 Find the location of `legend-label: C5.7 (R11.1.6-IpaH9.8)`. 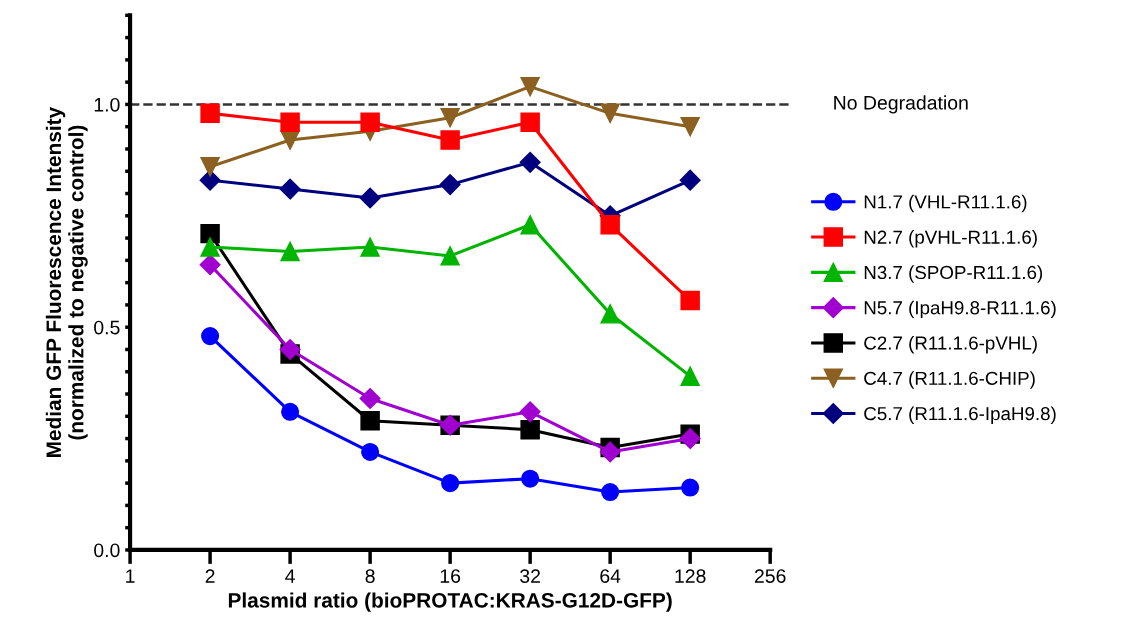

legend-label: C5.7 (R11.1.6-IpaH9.8) is located at coordinates (960, 415).